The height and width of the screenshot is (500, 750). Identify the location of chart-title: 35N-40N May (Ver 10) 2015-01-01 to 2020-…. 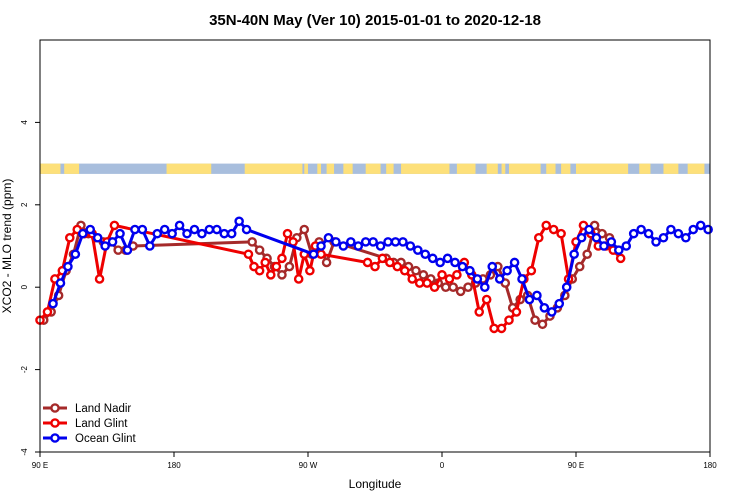
(375, 20).